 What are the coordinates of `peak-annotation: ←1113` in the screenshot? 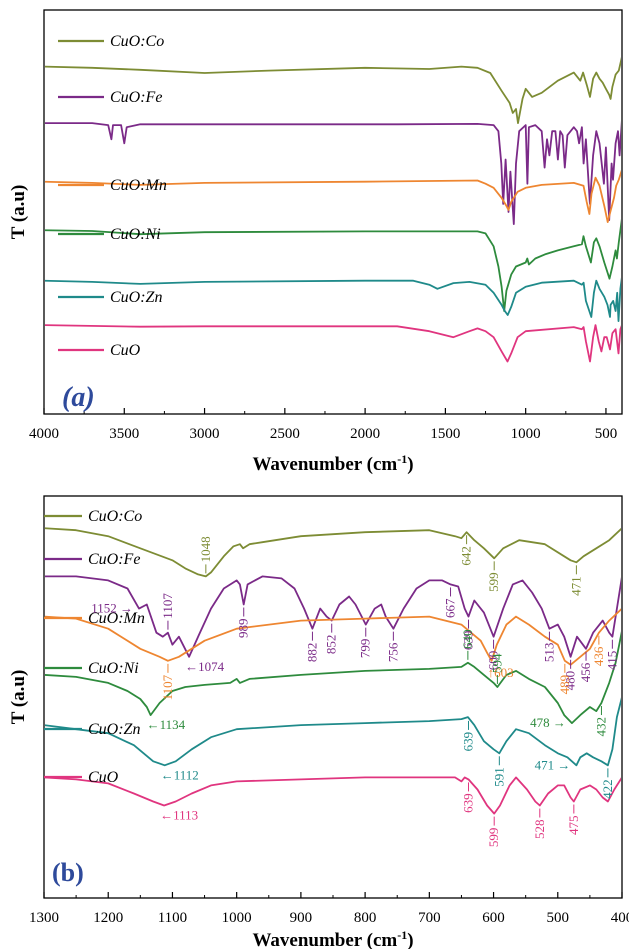 It's located at (179, 815).